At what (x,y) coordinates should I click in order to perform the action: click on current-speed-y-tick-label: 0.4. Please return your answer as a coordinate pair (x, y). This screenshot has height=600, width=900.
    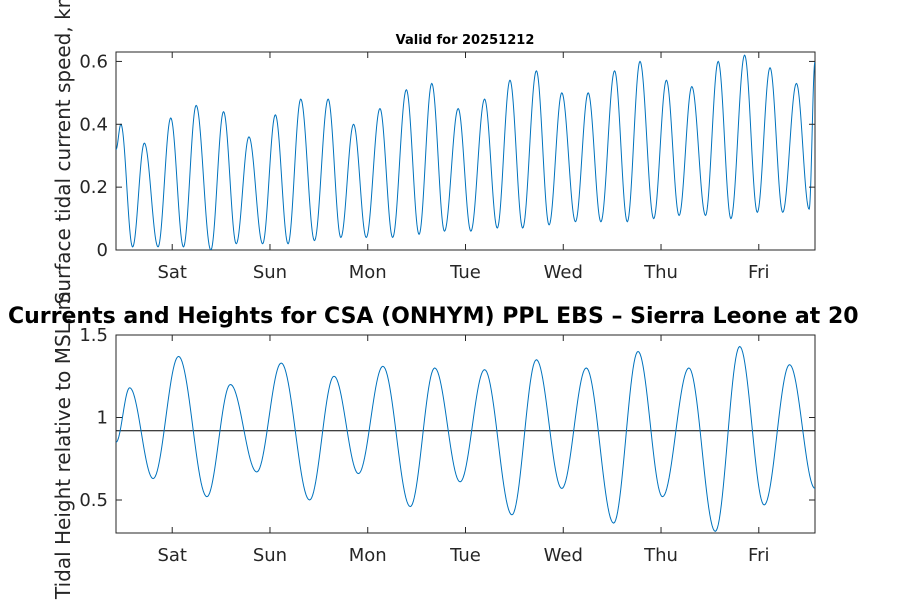
    Looking at the image, I should click on (93, 124).